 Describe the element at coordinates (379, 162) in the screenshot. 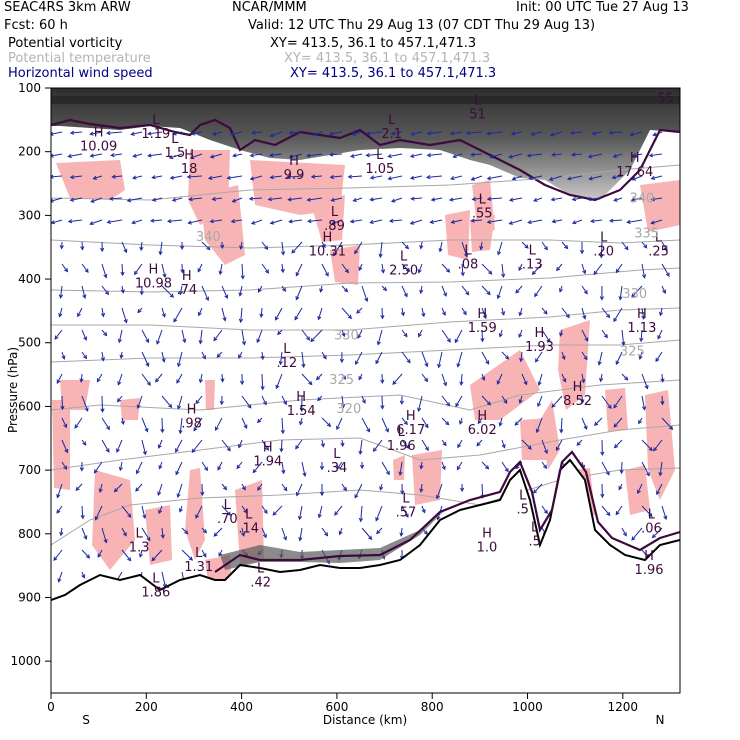

I see `lh-label: L1.05` at that location.